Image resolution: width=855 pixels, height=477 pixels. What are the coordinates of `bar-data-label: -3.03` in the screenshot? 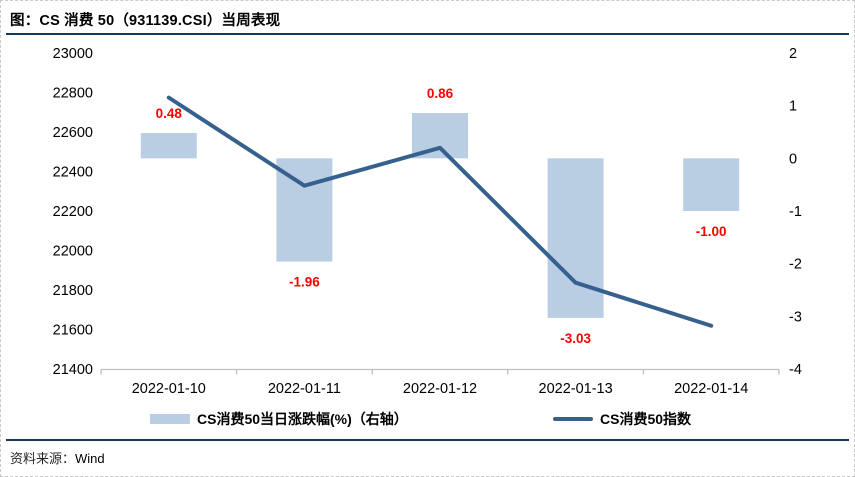 It's located at (575, 338).